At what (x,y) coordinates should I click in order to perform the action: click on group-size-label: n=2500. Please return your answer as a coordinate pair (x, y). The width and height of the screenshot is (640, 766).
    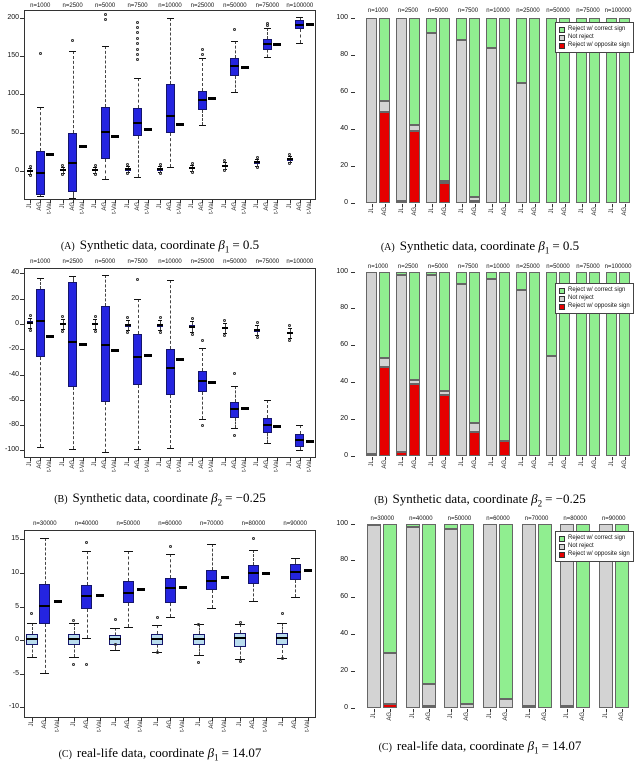
    Looking at the image, I should click on (72, 262).